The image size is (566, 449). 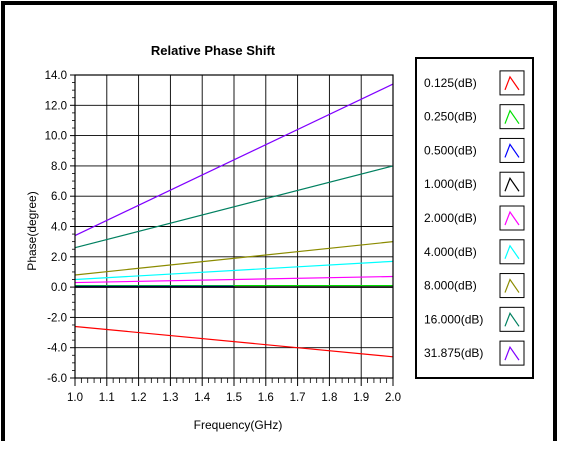 What do you see at coordinates (329, 398) in the screenshot?
I see `x-tick-label: 1.8` at bounding box center [329, 398].